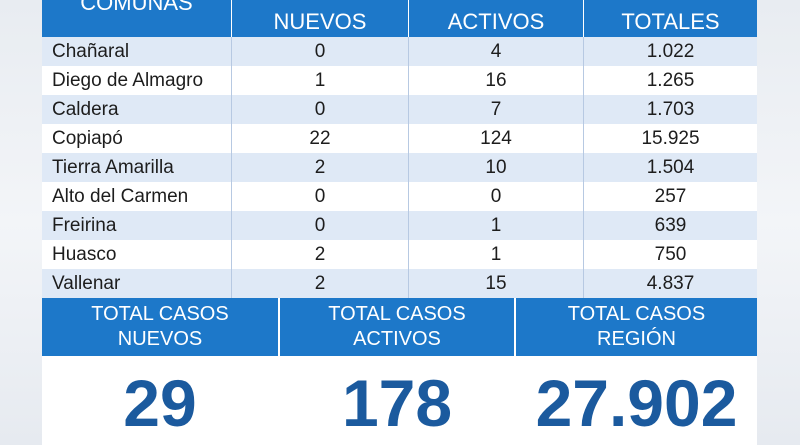 This screenshot has width=800, height=445. What do you see at coordinates (496, 51) in the screenshot?
I see `cell-activos: 4` at bounding box center [496, 51].